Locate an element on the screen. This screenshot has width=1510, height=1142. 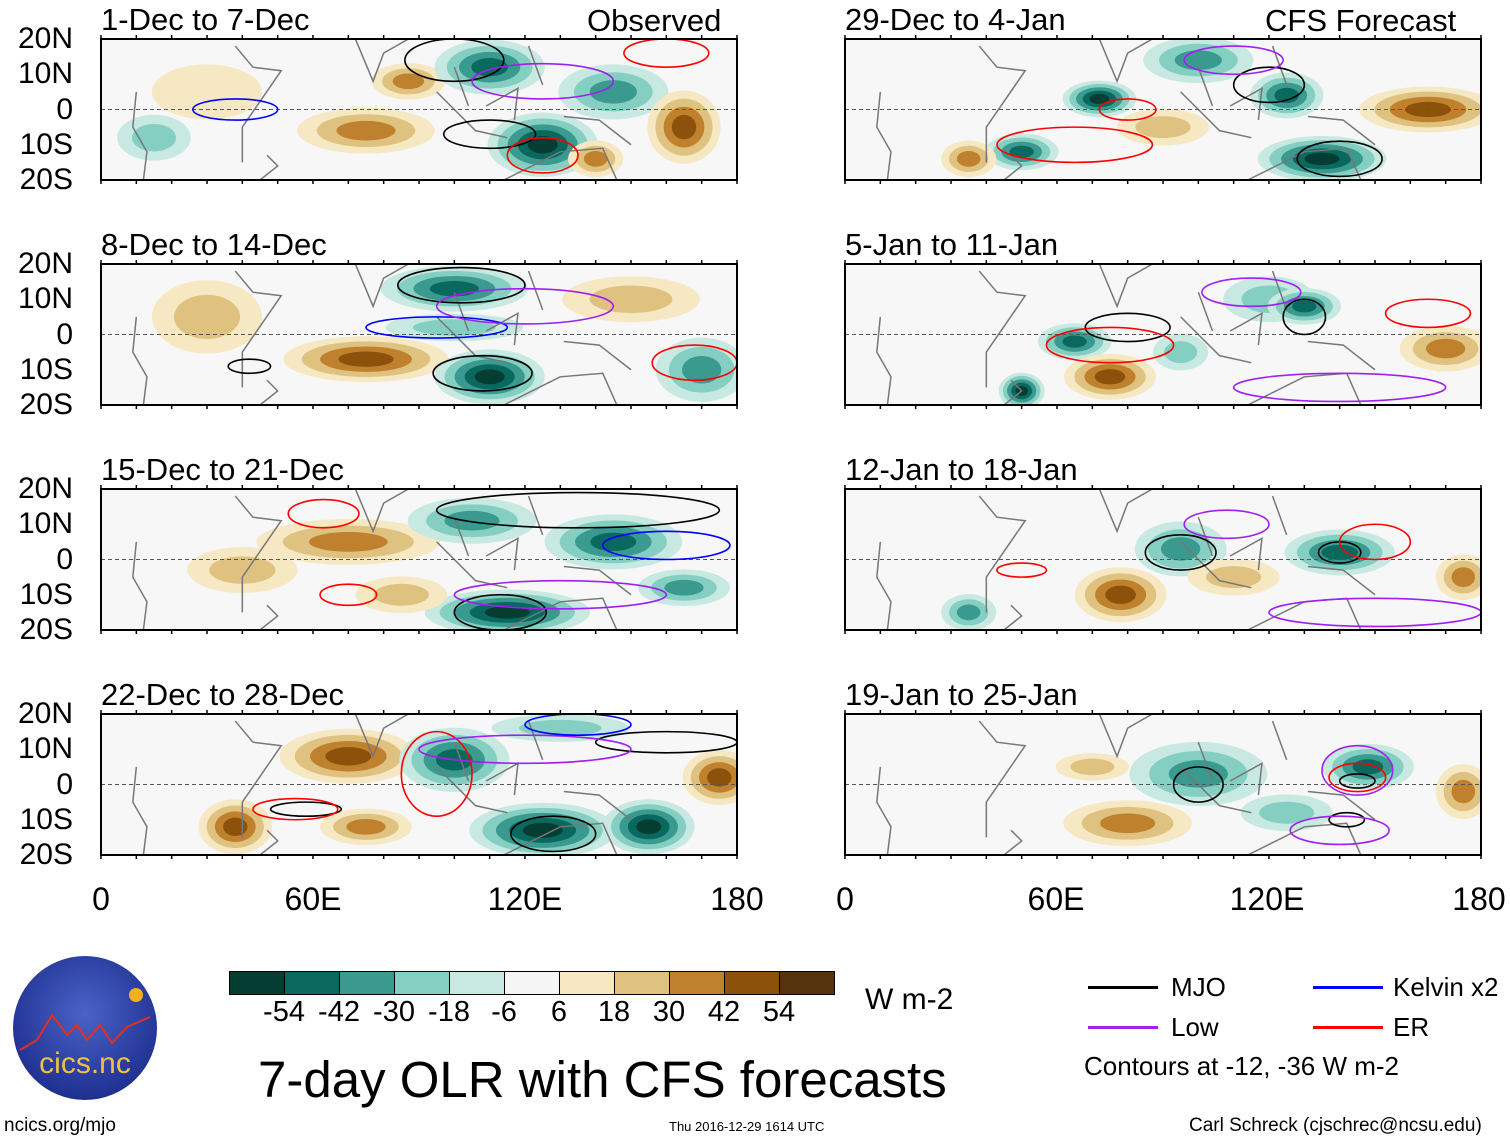
footer-author: Carl Schreck (cjschrec@ncsu.edu) is located at coordinates (1335, 1125).